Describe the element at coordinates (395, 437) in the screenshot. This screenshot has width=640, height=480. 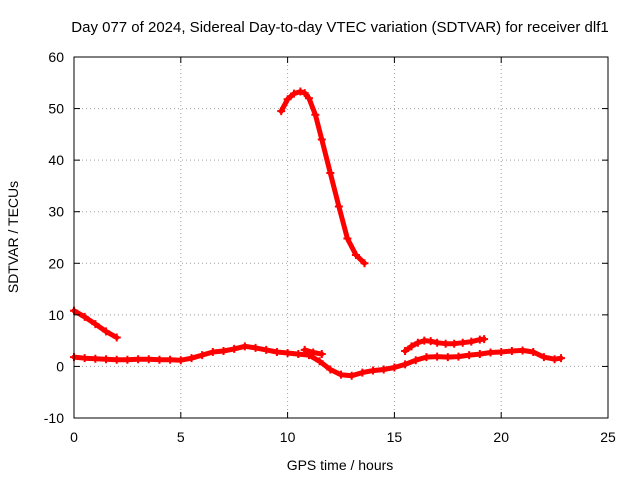
I see `x-tick-label: 15` at that location.